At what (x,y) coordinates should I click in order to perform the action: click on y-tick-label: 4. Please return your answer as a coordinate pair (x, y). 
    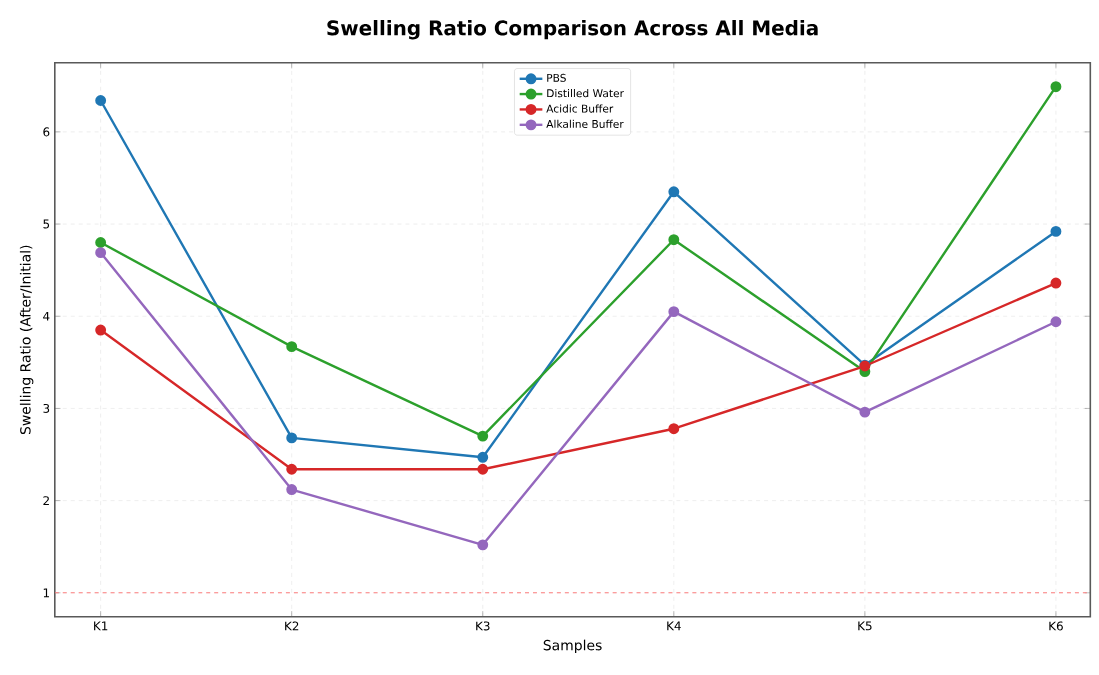
    Looking at the image, I should click on (46, 316).